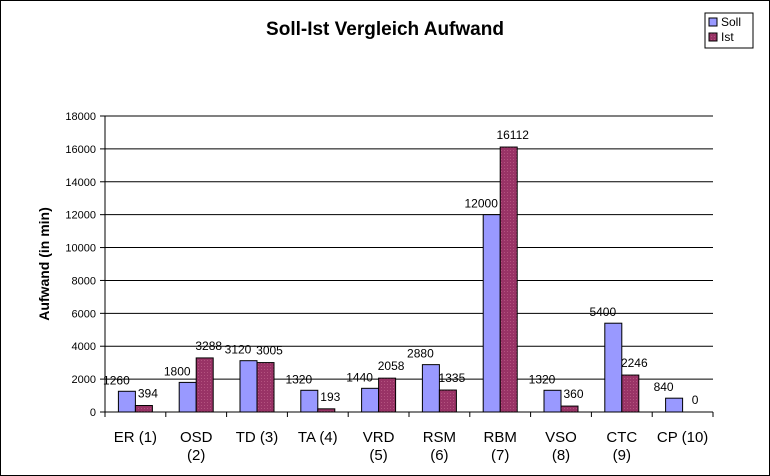 The image size is (770, 476). Describe the element at coordinates (80, 249) in the screenshot. I see `y-tick-label: 10000` at that location.